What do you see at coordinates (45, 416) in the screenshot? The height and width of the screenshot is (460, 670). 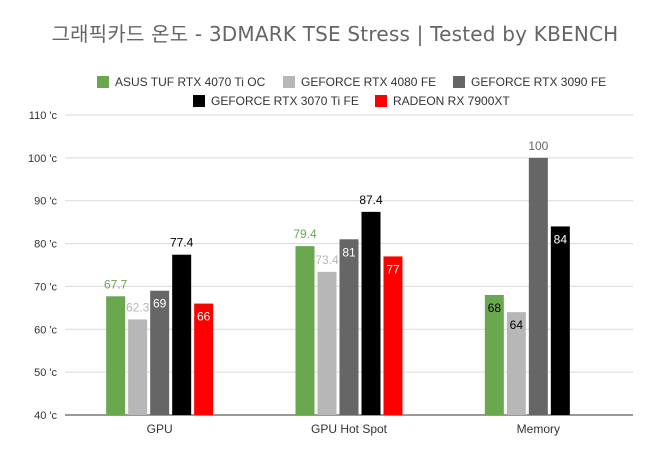 I see `y-tick-label: 40 'c` at bounding box center [45, 416].